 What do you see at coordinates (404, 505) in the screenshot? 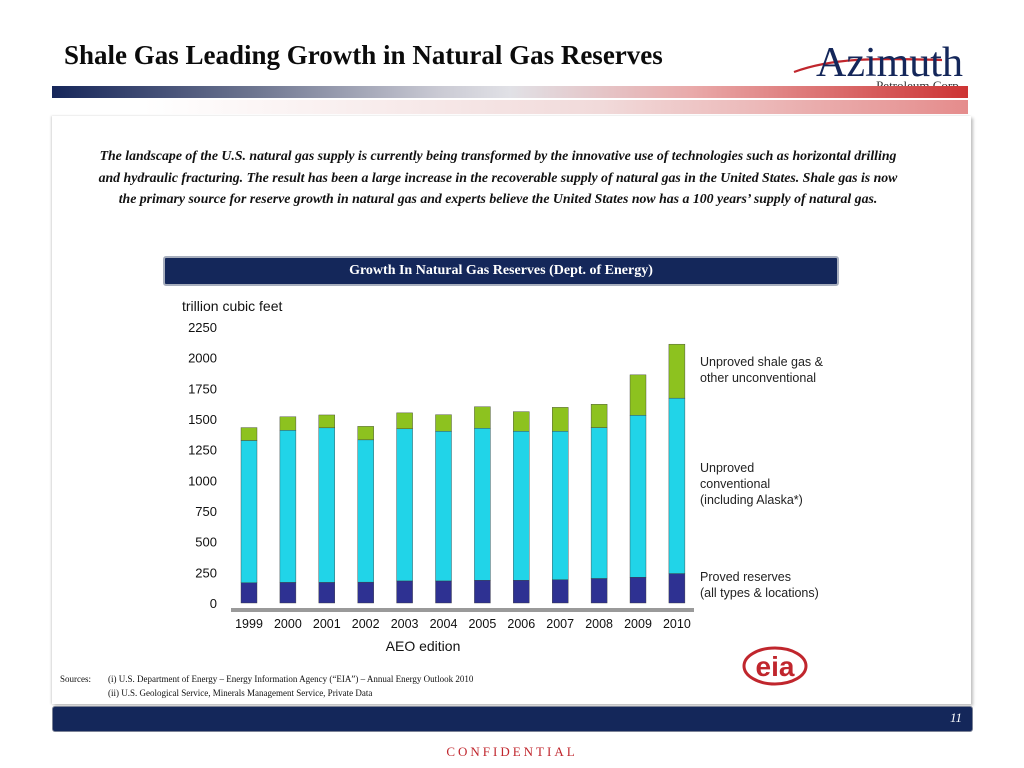
I see `bar-segment-2003-s1` at bounding box center [404, 505].